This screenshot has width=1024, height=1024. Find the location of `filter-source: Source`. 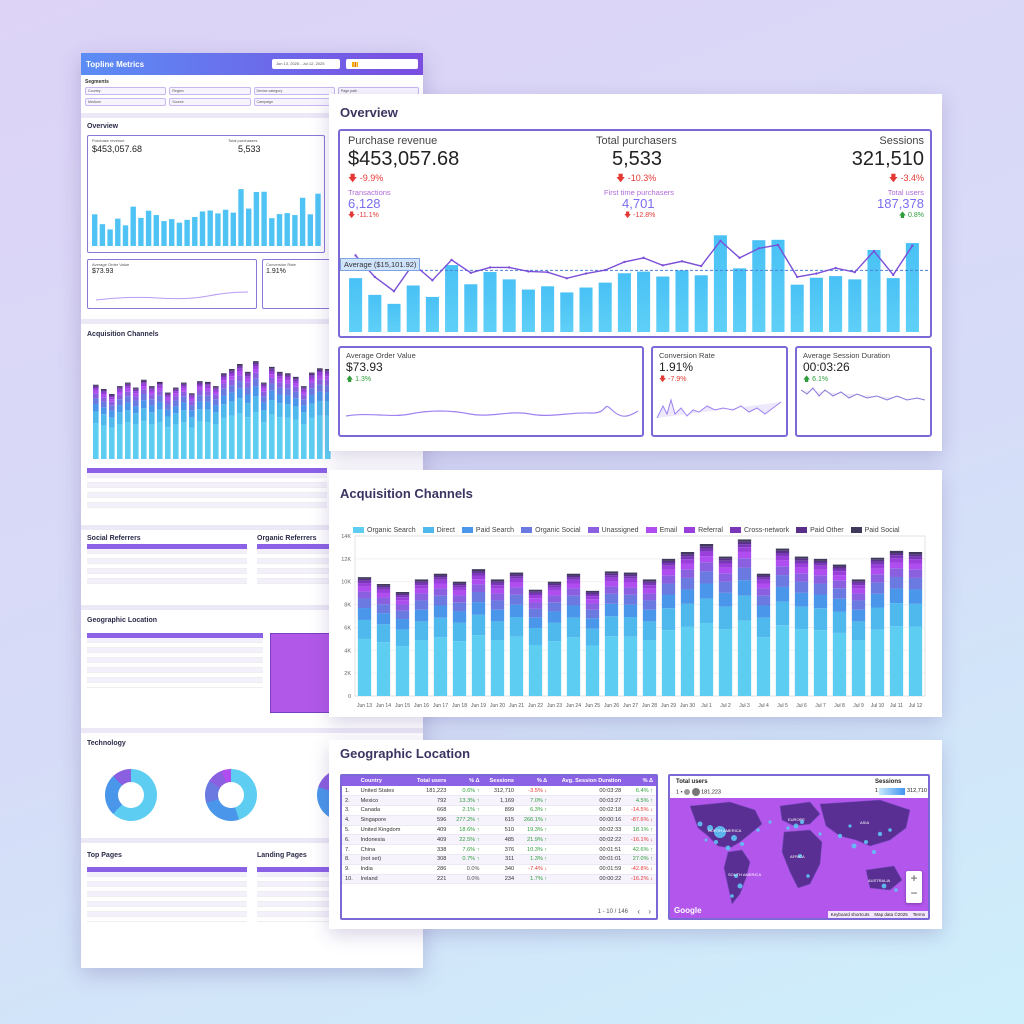

filter-source: Source is located at coordinates (210, 102).